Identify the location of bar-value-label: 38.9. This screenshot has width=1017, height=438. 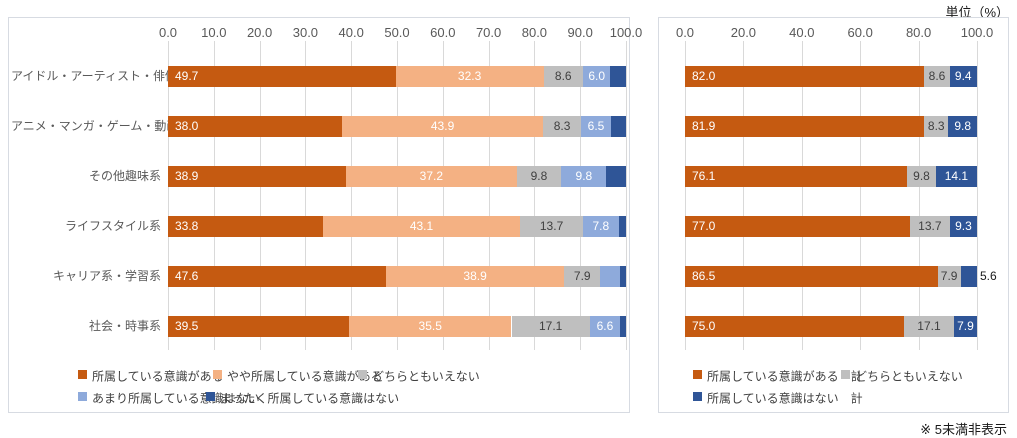
(187, 176).